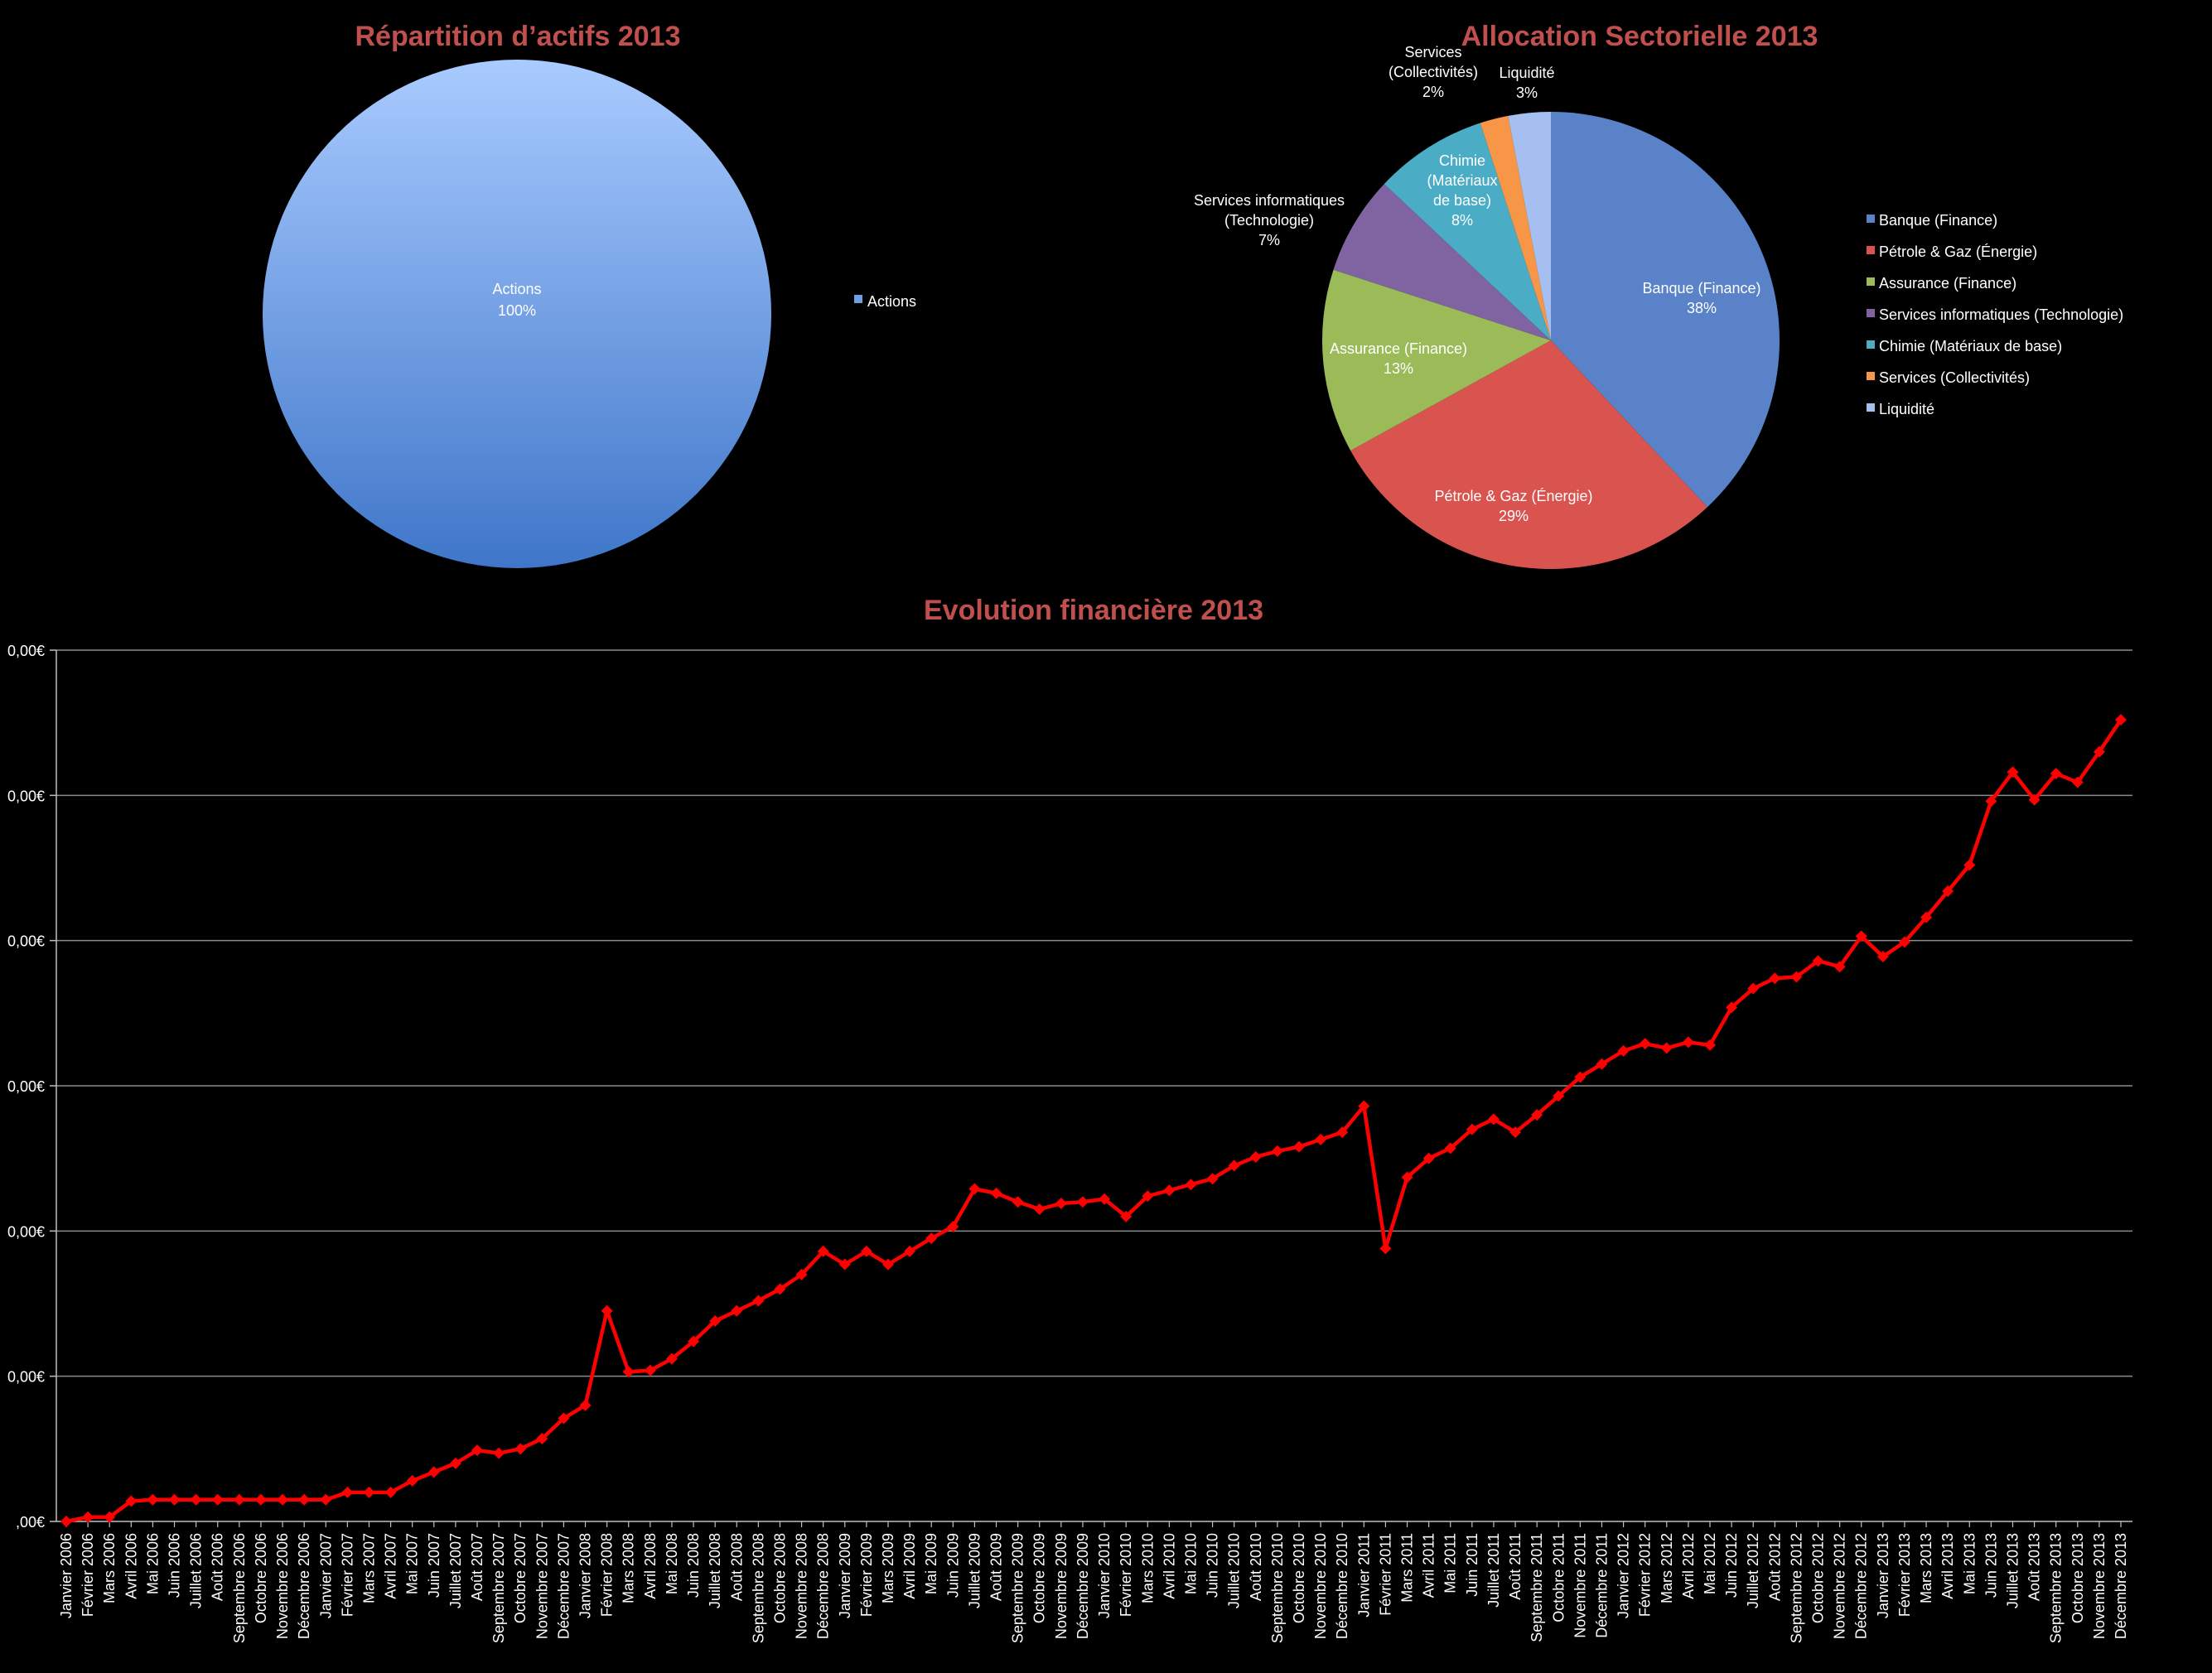 The image size is (2212, 1673). What do you see at coordinates (1269, 220) in the screenshot?
I see `pie-label-services-informatiques-technologie-name: (Technologie)` at bounding box center [1269, 220].